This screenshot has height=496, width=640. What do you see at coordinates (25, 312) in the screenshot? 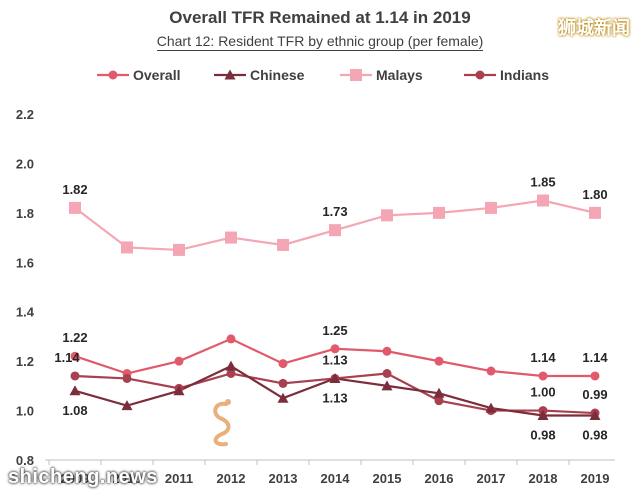
I see `y-tick-label: 1.4` at bounding box center [25, 312].